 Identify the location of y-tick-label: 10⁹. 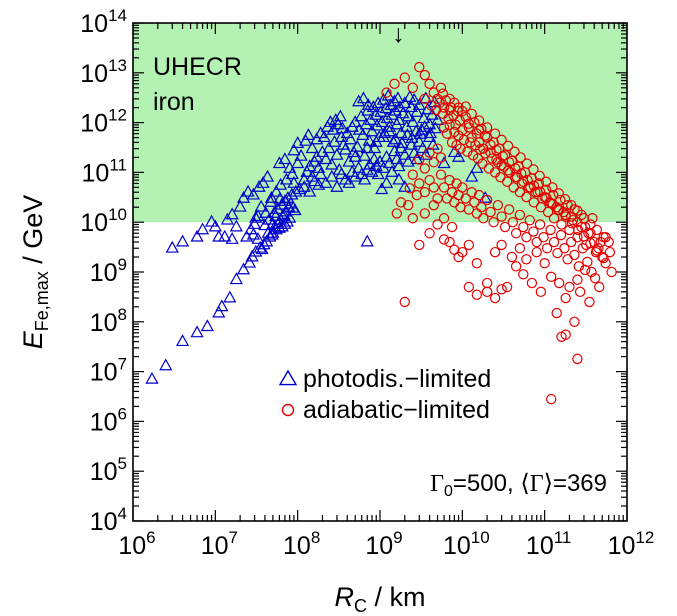
(108, 271).